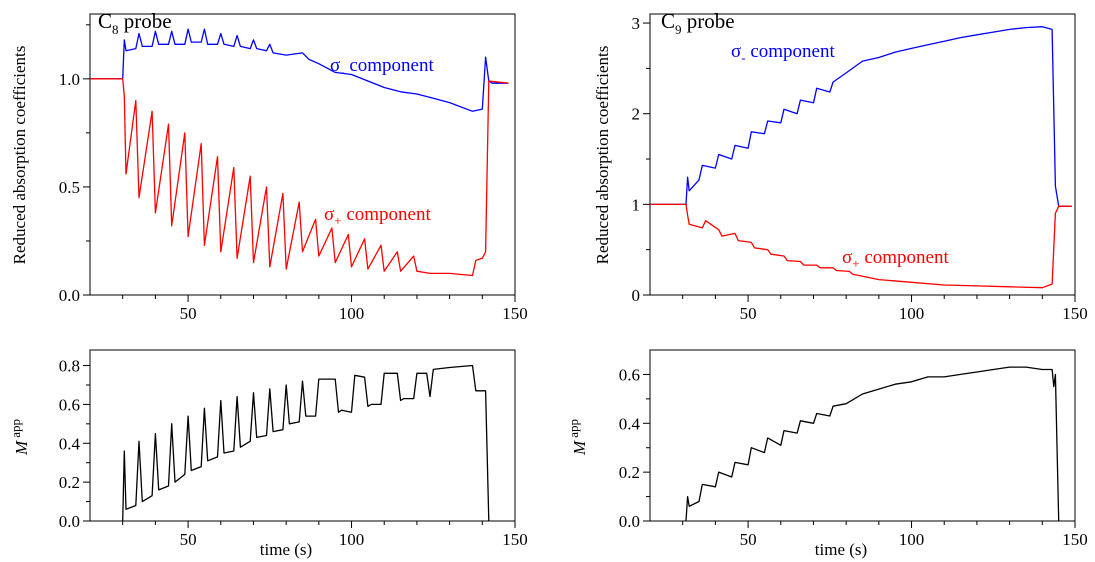 This screenshot has width=1095, height=562. What do you see at coordinates (69, 187) in the screenshot?
I see `y-tick-label: 0.5` at bounding box center [69, 187].